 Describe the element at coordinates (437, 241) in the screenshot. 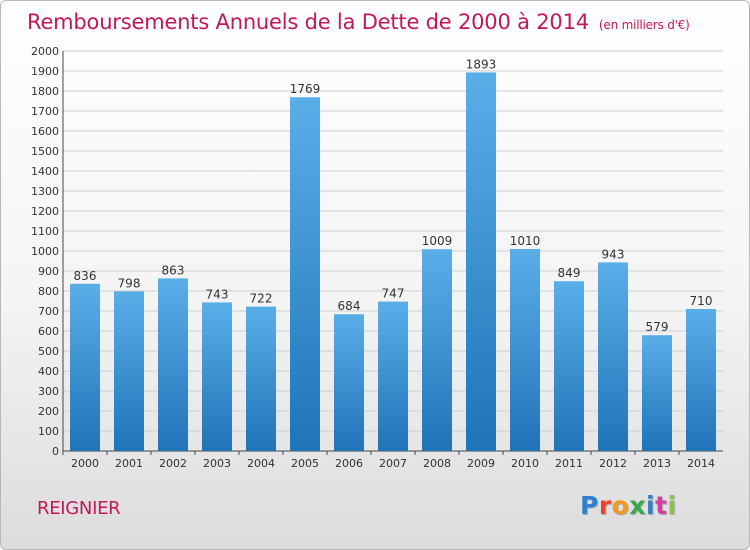

I see `data-label-2008: 1009` at that location.